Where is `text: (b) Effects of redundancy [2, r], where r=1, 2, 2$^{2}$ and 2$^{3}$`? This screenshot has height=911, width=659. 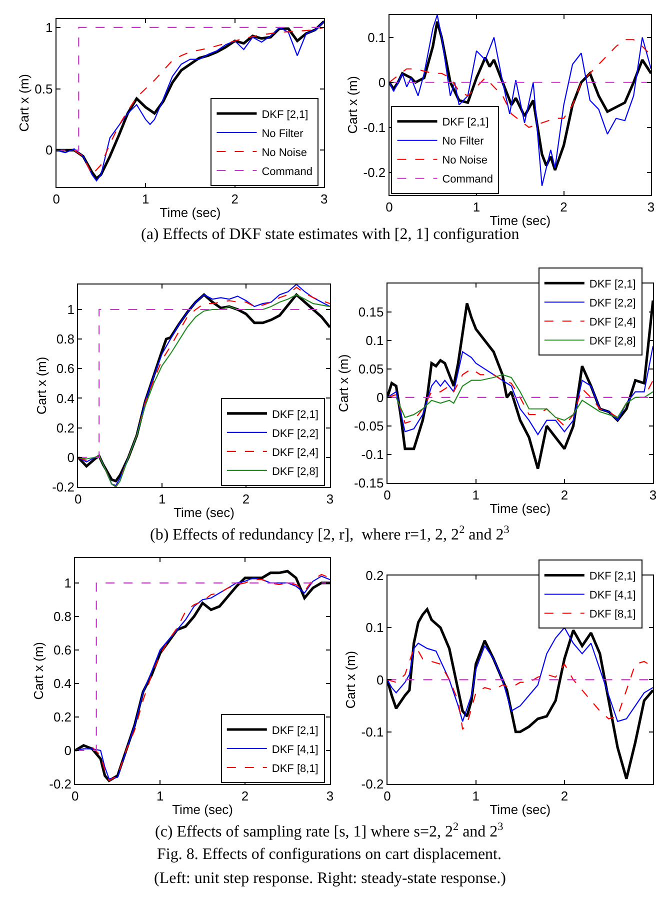
text: (b) Effects of redundancy [2, r], where r=1, 2, 2$^{2}$ and 2$^{3}$ is located at coordinates (330, 534).